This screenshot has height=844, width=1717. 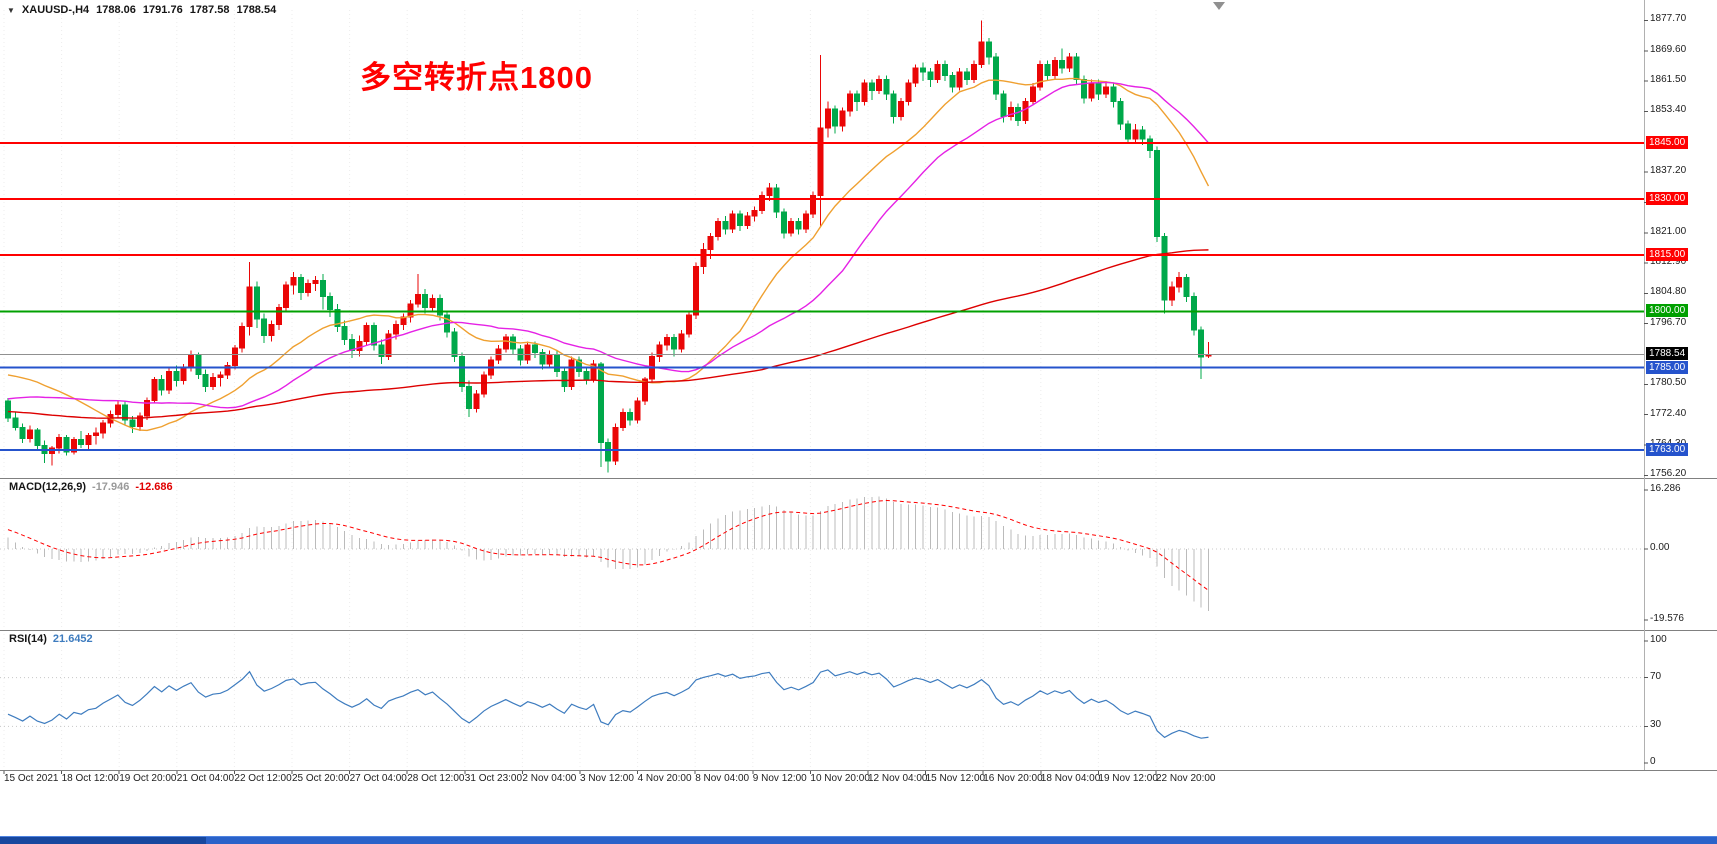 What do you see at coordinates (1668, 322) in the screenshot?
I see `axis-scale-label: 1796.70` at bounding box center [1668, 322].